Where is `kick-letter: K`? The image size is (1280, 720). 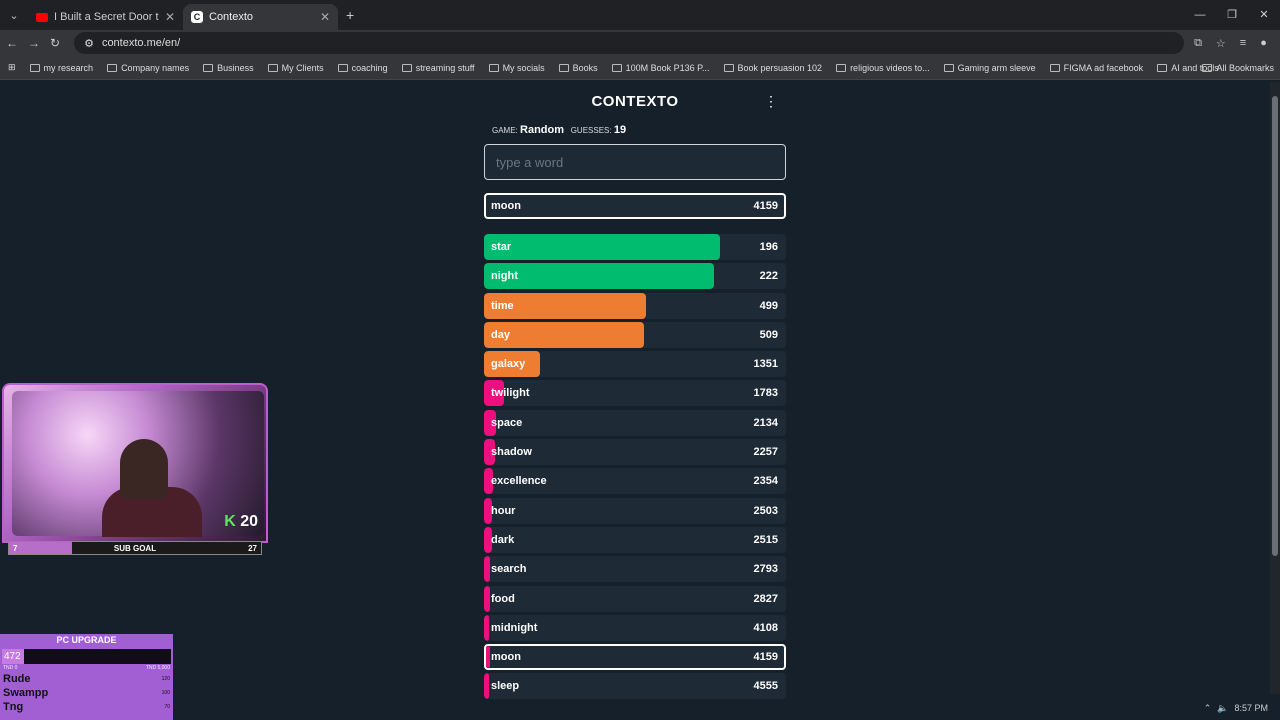
kick-letter: K is located at coordinates (230, 521).